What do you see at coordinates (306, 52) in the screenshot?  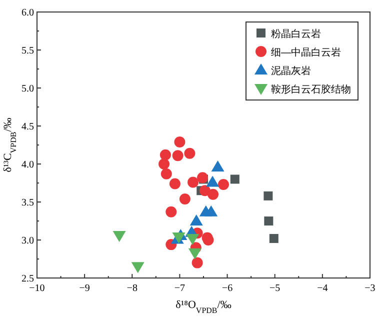 I see `legend-label: 细—中晶白云岩` at bounding box center [306, 52].